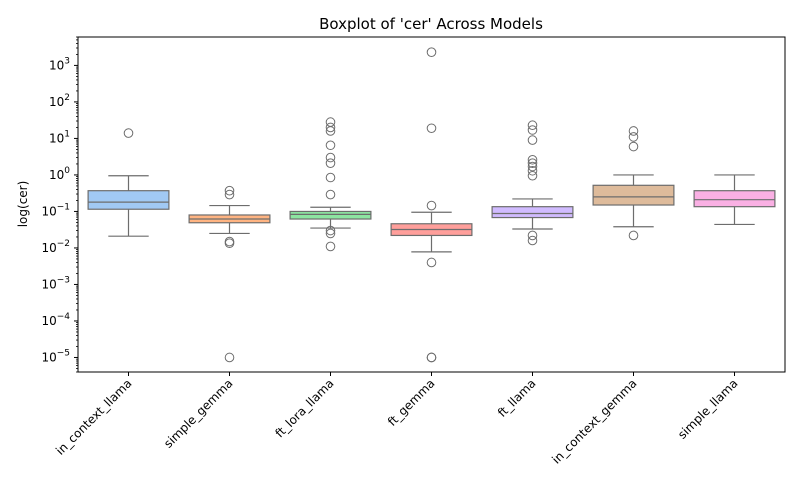 The width and height of the screenshot is (800, 504). Describe the element at coordinates (128, 182) in the screenshot. I see `box-group-in_context_llama` at that location.